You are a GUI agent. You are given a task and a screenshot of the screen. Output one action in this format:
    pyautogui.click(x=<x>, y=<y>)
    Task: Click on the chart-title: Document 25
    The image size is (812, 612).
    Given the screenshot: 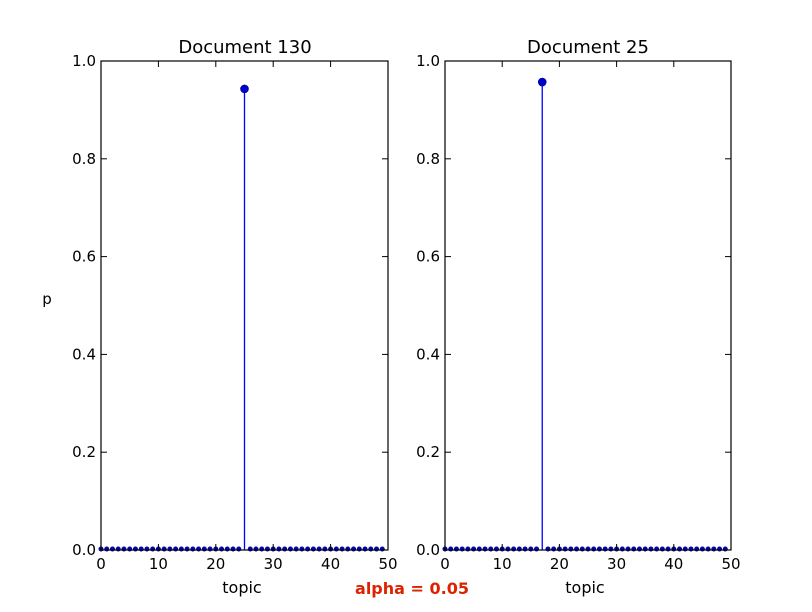 What is the action you would take?
    pyautogui.click(x=588, y=47)
    